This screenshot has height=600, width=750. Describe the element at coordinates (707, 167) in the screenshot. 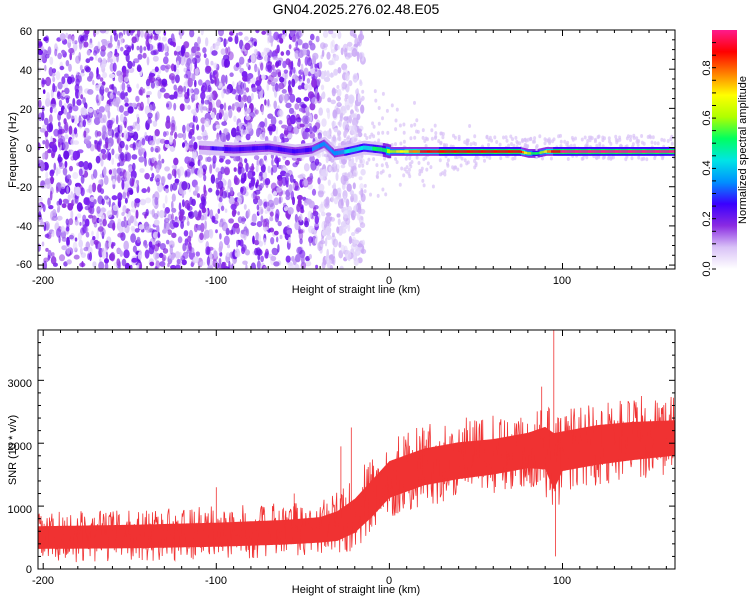

I see `colorbar-tick-0.4: 0.4` at that location.